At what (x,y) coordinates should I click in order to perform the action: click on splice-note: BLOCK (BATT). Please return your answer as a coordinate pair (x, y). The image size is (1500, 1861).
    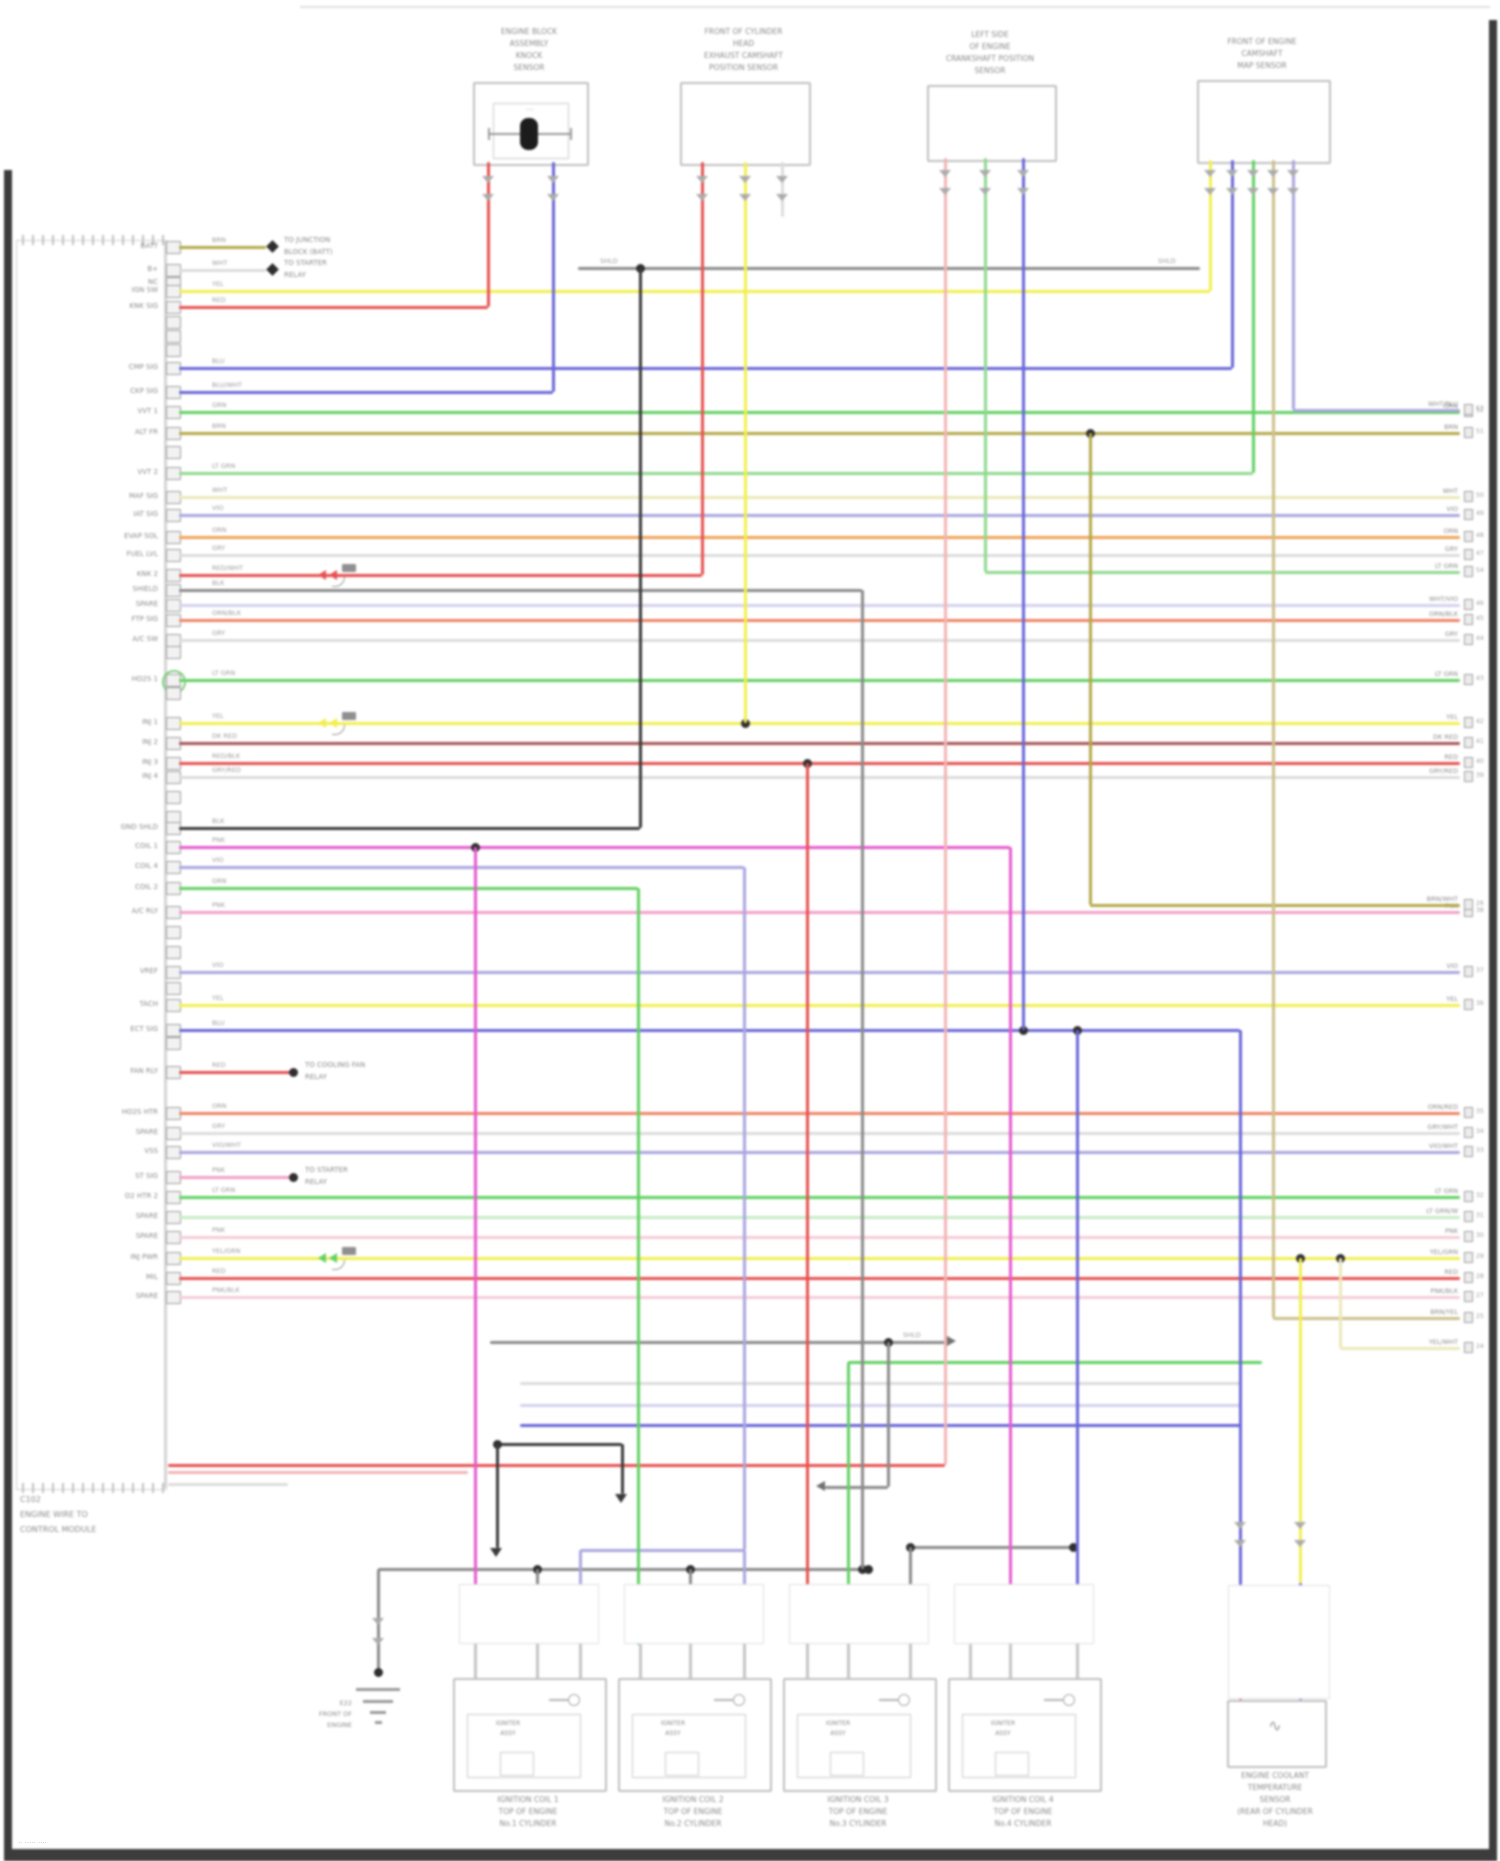
    Looking at the image, I should click on (308, 252).